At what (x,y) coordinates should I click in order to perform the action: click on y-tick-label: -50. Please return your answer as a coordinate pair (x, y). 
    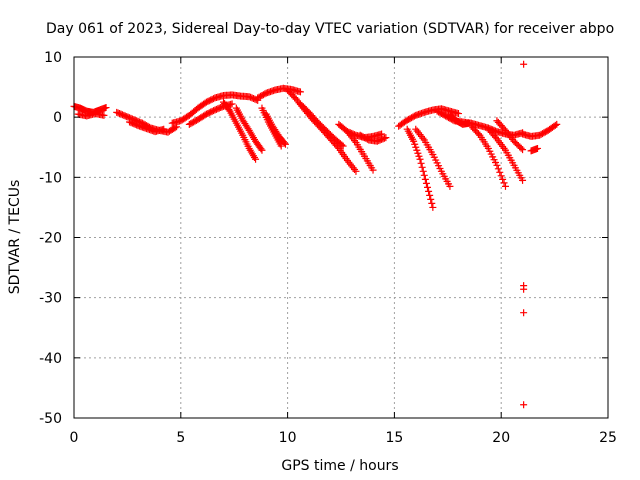
    Looking at the image, I should click on (50, 419).